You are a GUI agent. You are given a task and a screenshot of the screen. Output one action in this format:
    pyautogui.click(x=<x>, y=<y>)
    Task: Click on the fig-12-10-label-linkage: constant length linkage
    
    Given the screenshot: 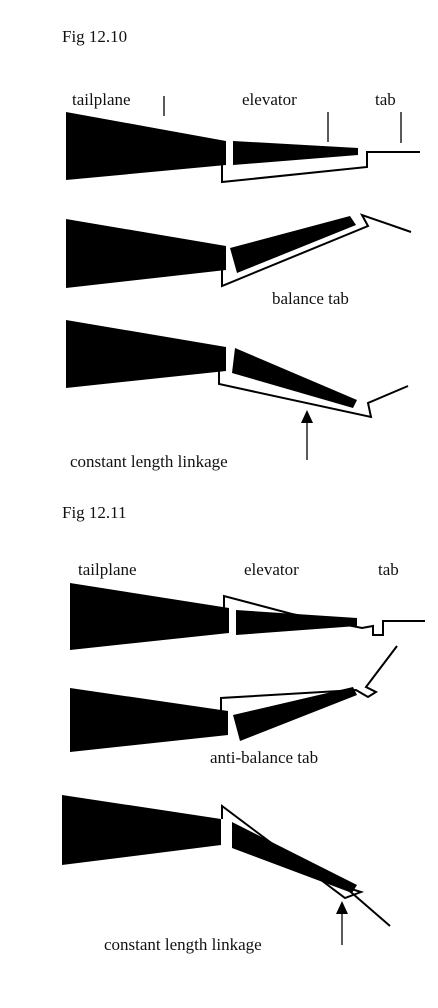 What is the action you would take?
    pyautogui.click(x=149, y=461)
    